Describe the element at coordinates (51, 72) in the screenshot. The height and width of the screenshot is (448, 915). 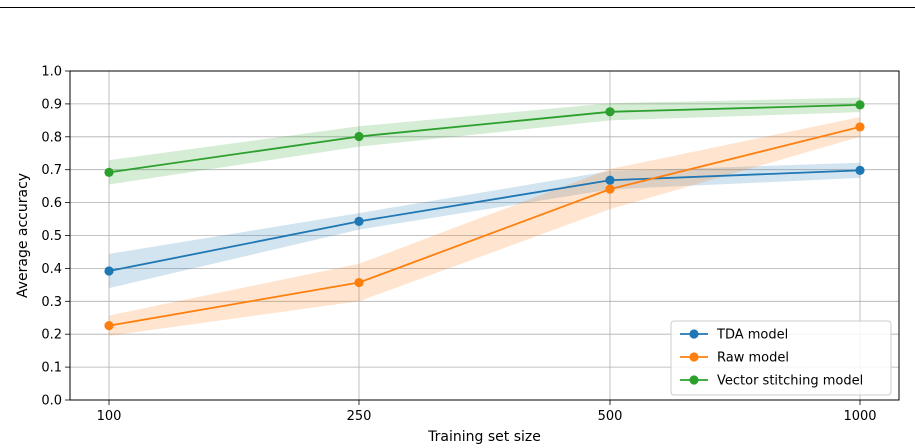
I see `y-tick-label: 1.0` at that location.